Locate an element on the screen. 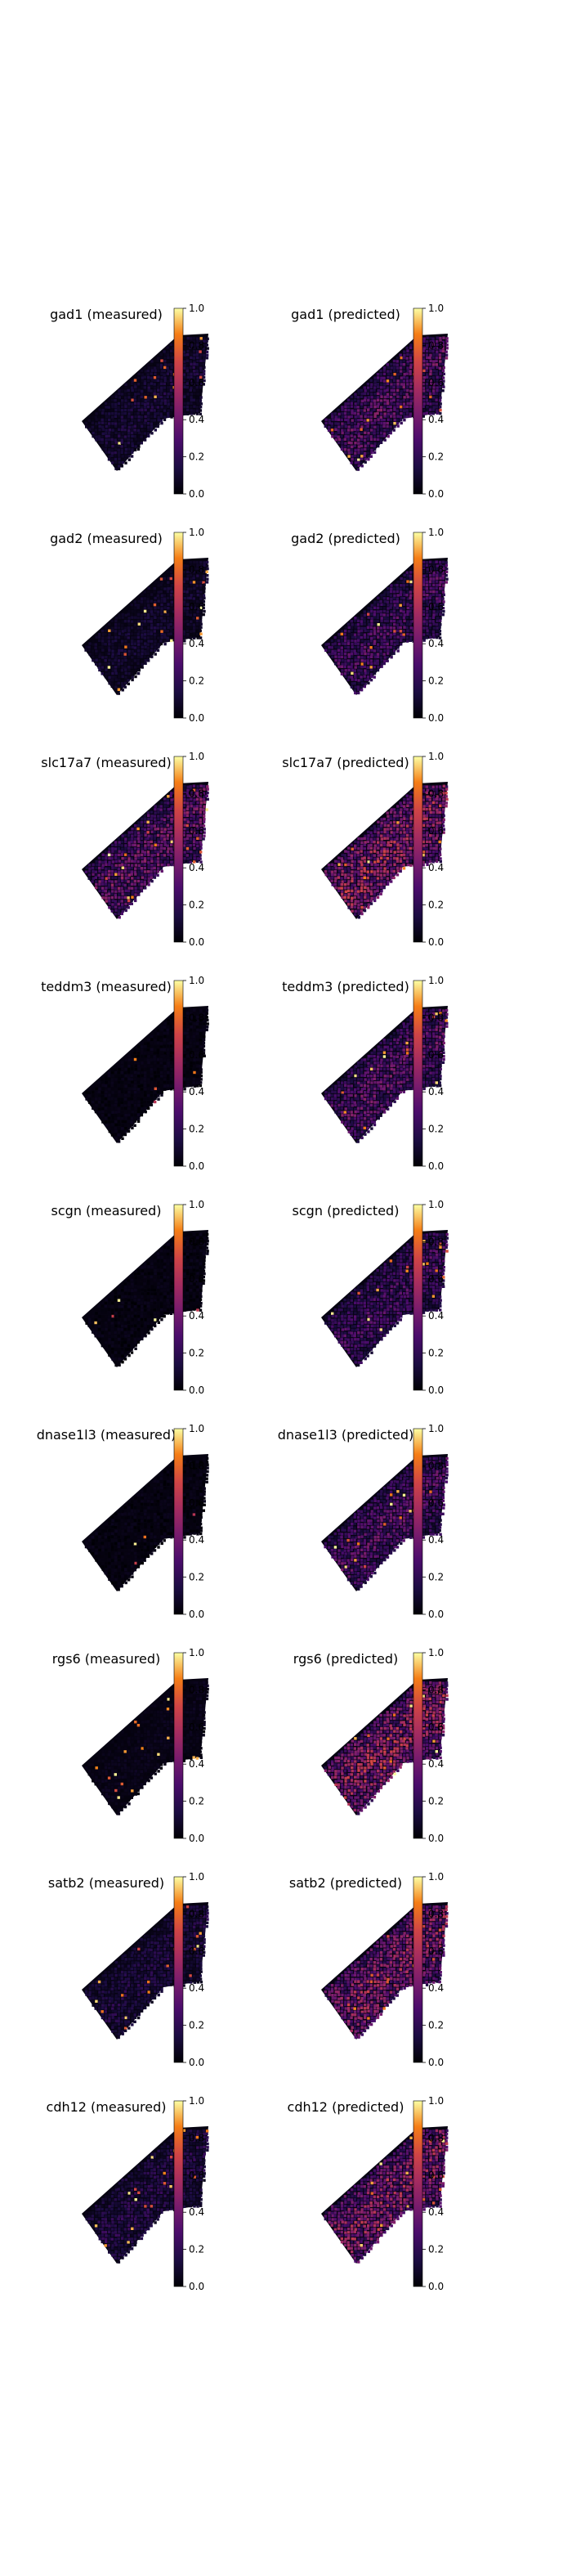 The image size is (572, 2576). colorbar-tick-label: 0.0 is located at coordinates (196, 494).